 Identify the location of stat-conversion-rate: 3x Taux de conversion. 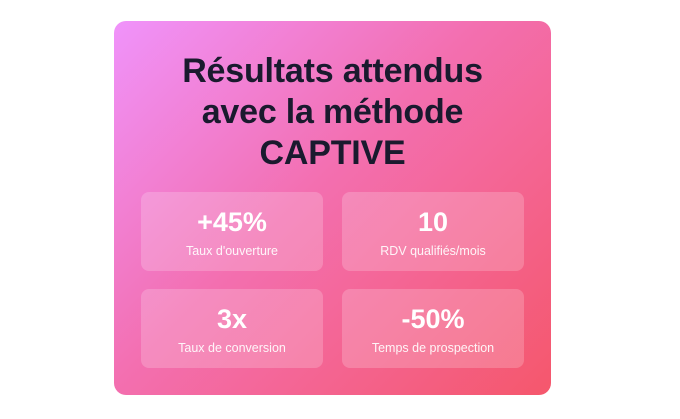
(232, 328).